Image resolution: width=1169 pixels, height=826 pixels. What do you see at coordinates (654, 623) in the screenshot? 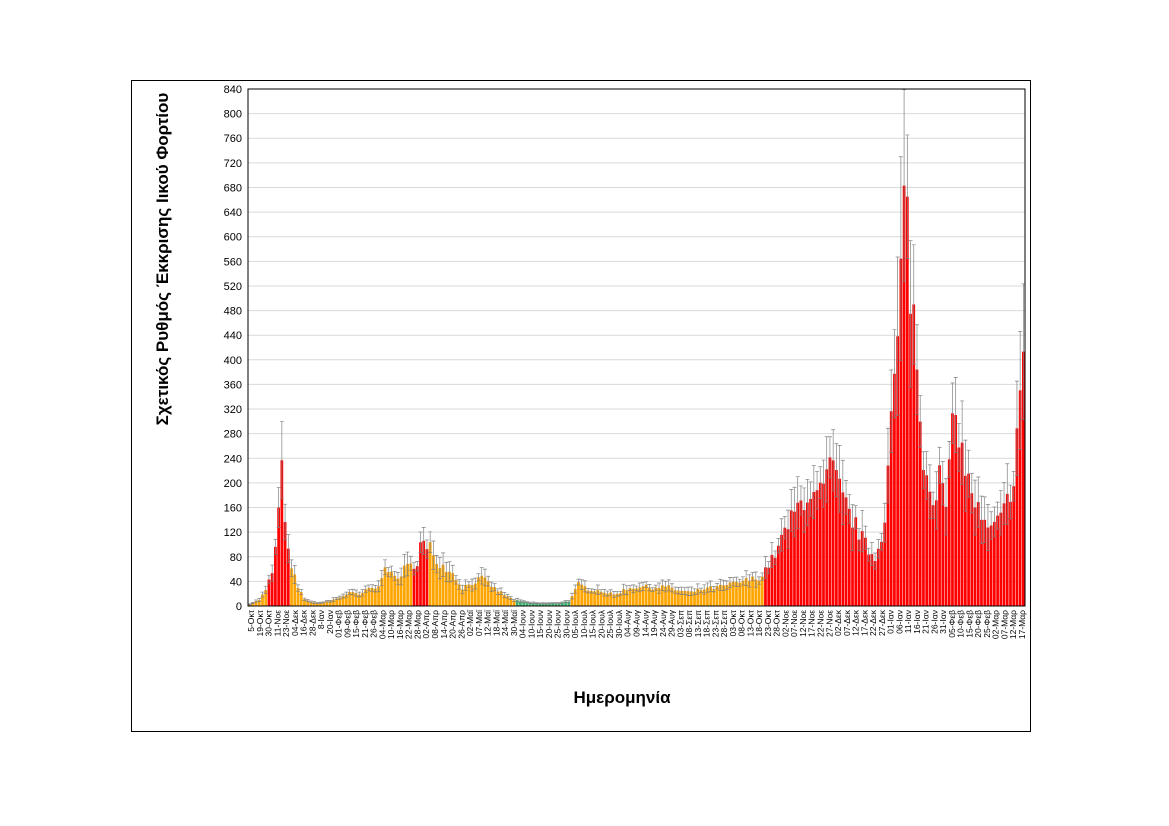
I see `x-tick-label: 19-Αυγ` at bounding box center [654, 623].